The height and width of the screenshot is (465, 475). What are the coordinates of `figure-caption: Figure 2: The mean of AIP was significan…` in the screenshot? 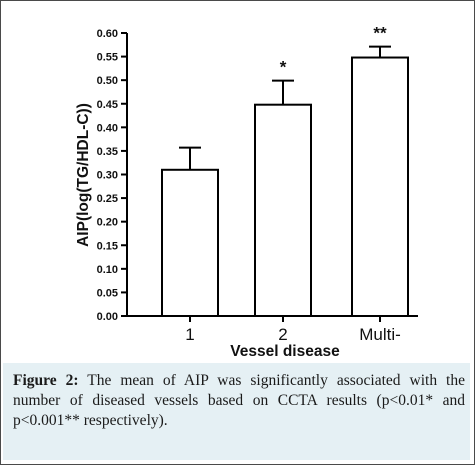 It's located at (239, 401).